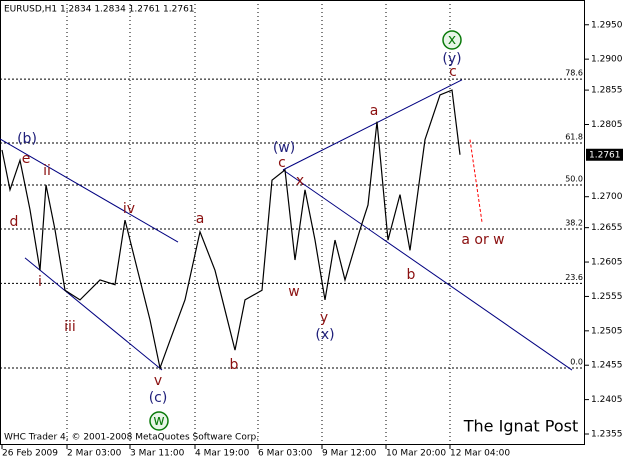 Image resolution: width=625 pixels, height=463 pixels. What do you see at coordinates (30, 454) in the screenshot?
I see `x-tick-label: 26 Feb 2009` at bounding box center [30, 454].